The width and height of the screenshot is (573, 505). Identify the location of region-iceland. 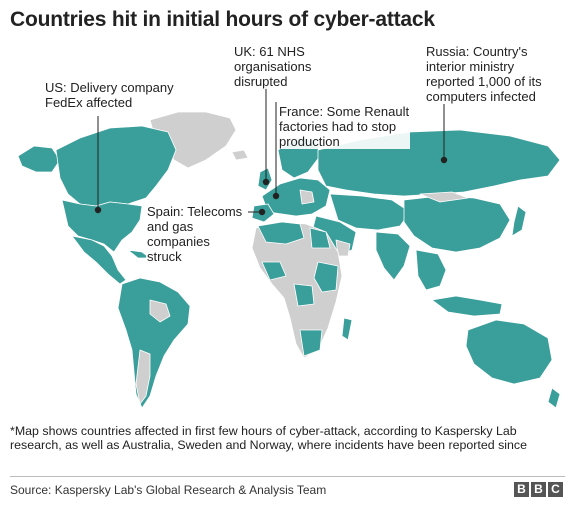
(240, 155).